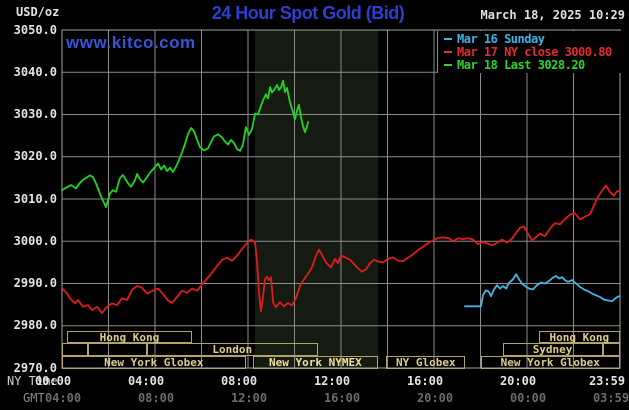 Image resolution: width=629 pixels, height=410 pixels. What do you see at coordinates (35, 71) in the screenshot?
I see `y-axis-tick-label: 3040.0` at bounding box center [35, 71].